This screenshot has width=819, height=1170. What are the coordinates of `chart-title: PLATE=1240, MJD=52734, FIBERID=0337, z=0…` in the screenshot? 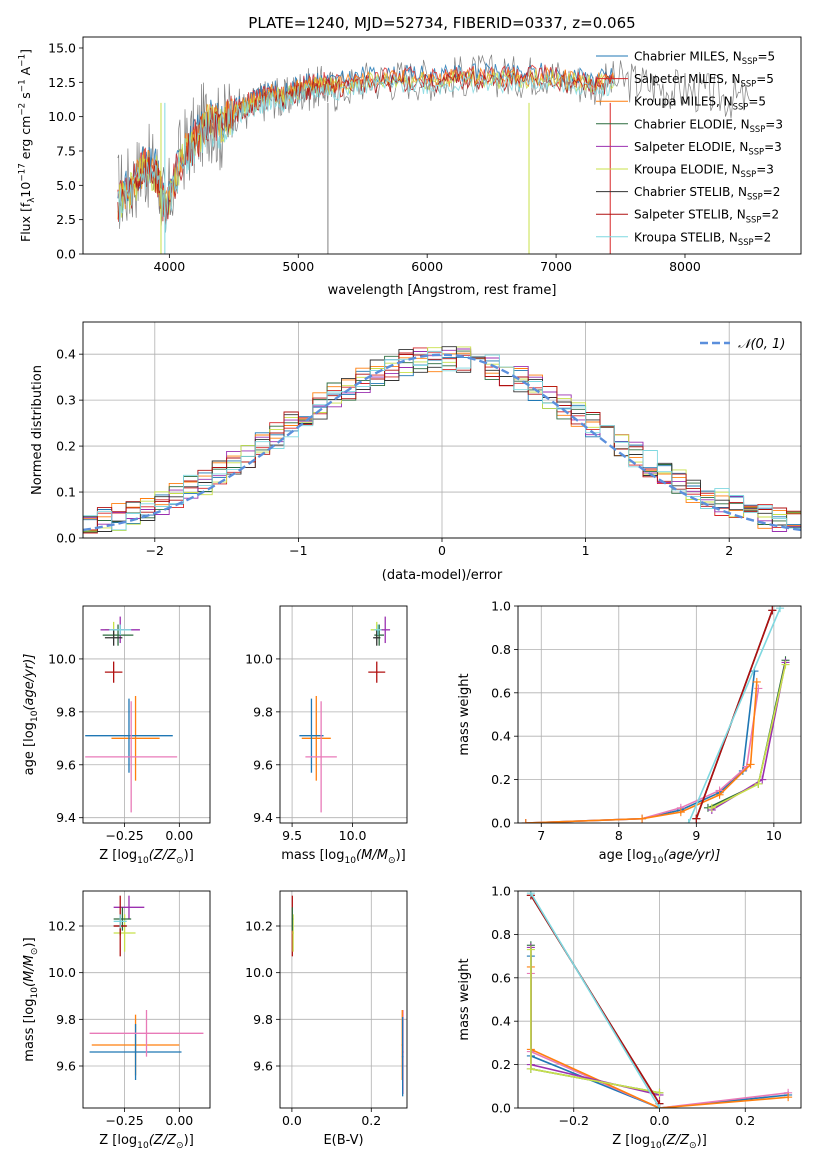 It's located at (441, 23).